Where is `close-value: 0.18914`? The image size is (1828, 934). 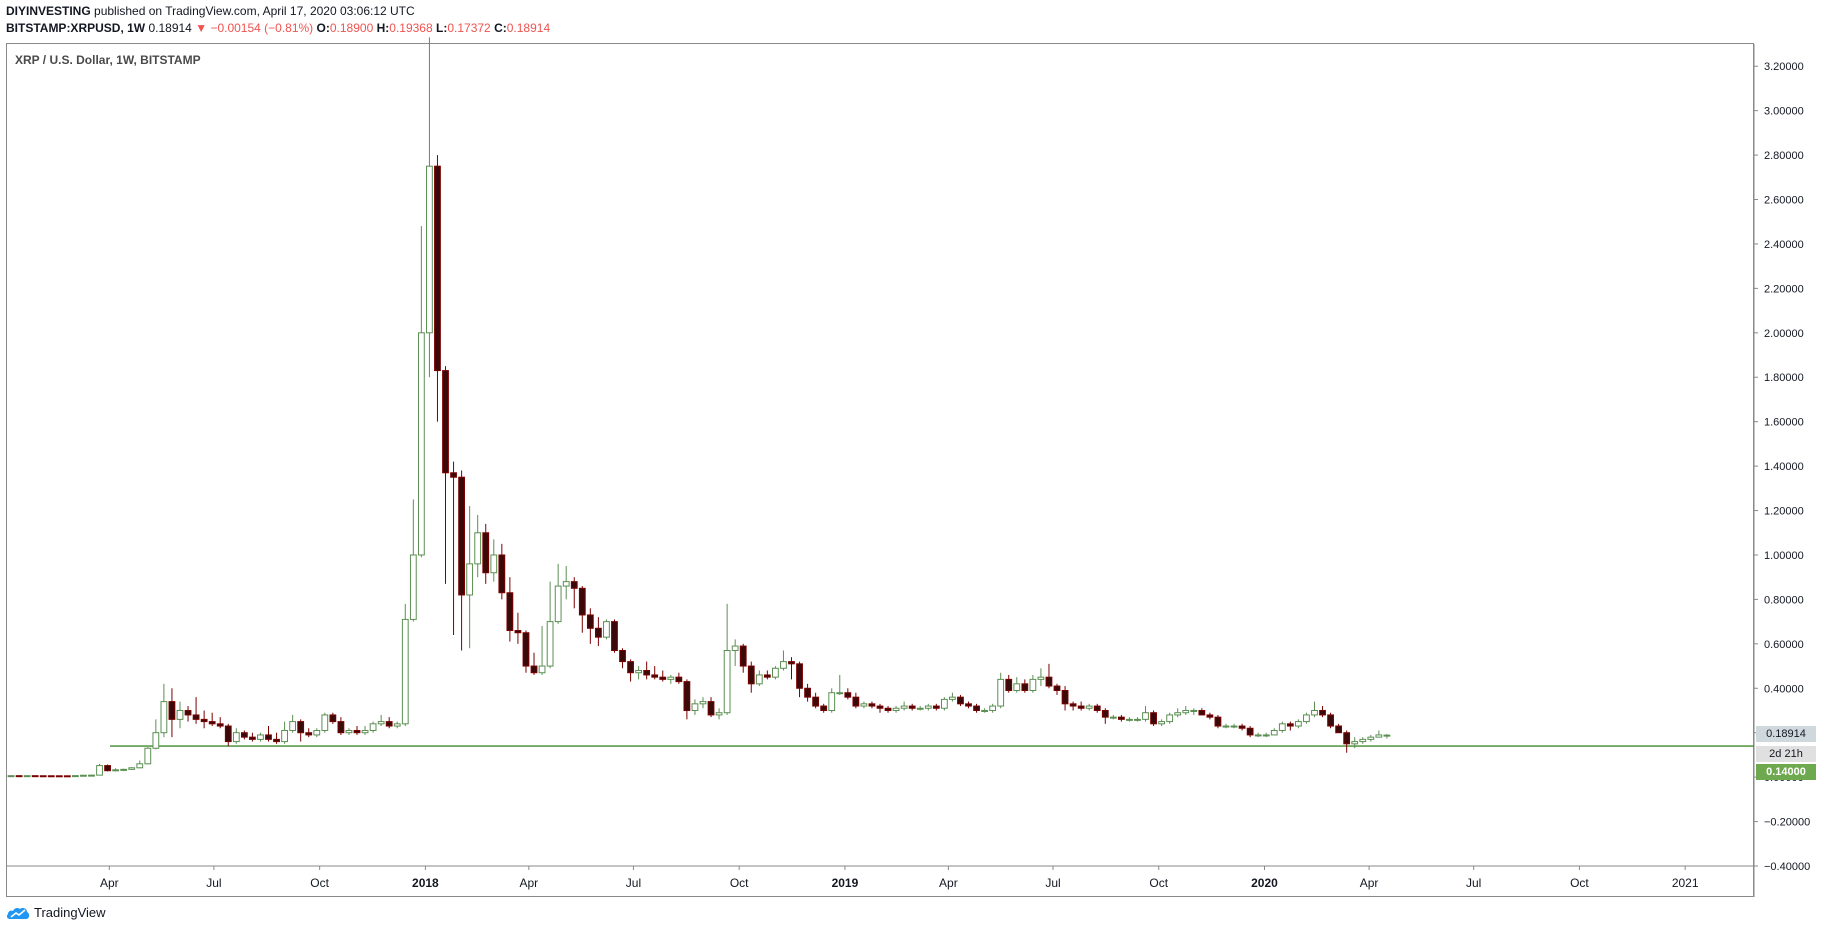 close-value: 0.18914 is located at coordinates (528, 28).